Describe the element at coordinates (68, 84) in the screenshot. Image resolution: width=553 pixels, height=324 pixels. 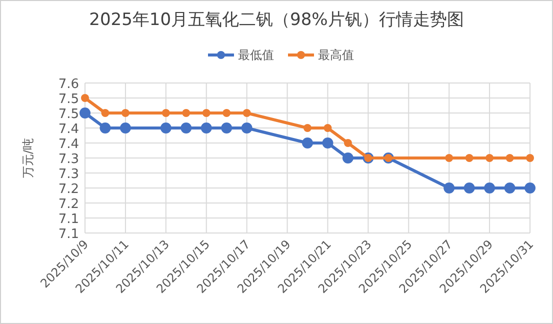
I see `y-tick-label: 7.6` at that location.